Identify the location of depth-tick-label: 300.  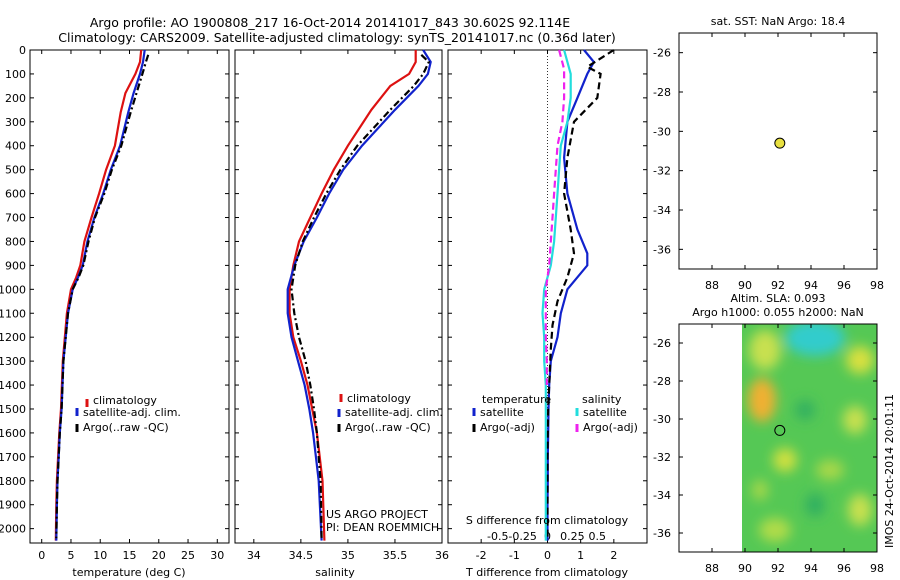
(15, 122).